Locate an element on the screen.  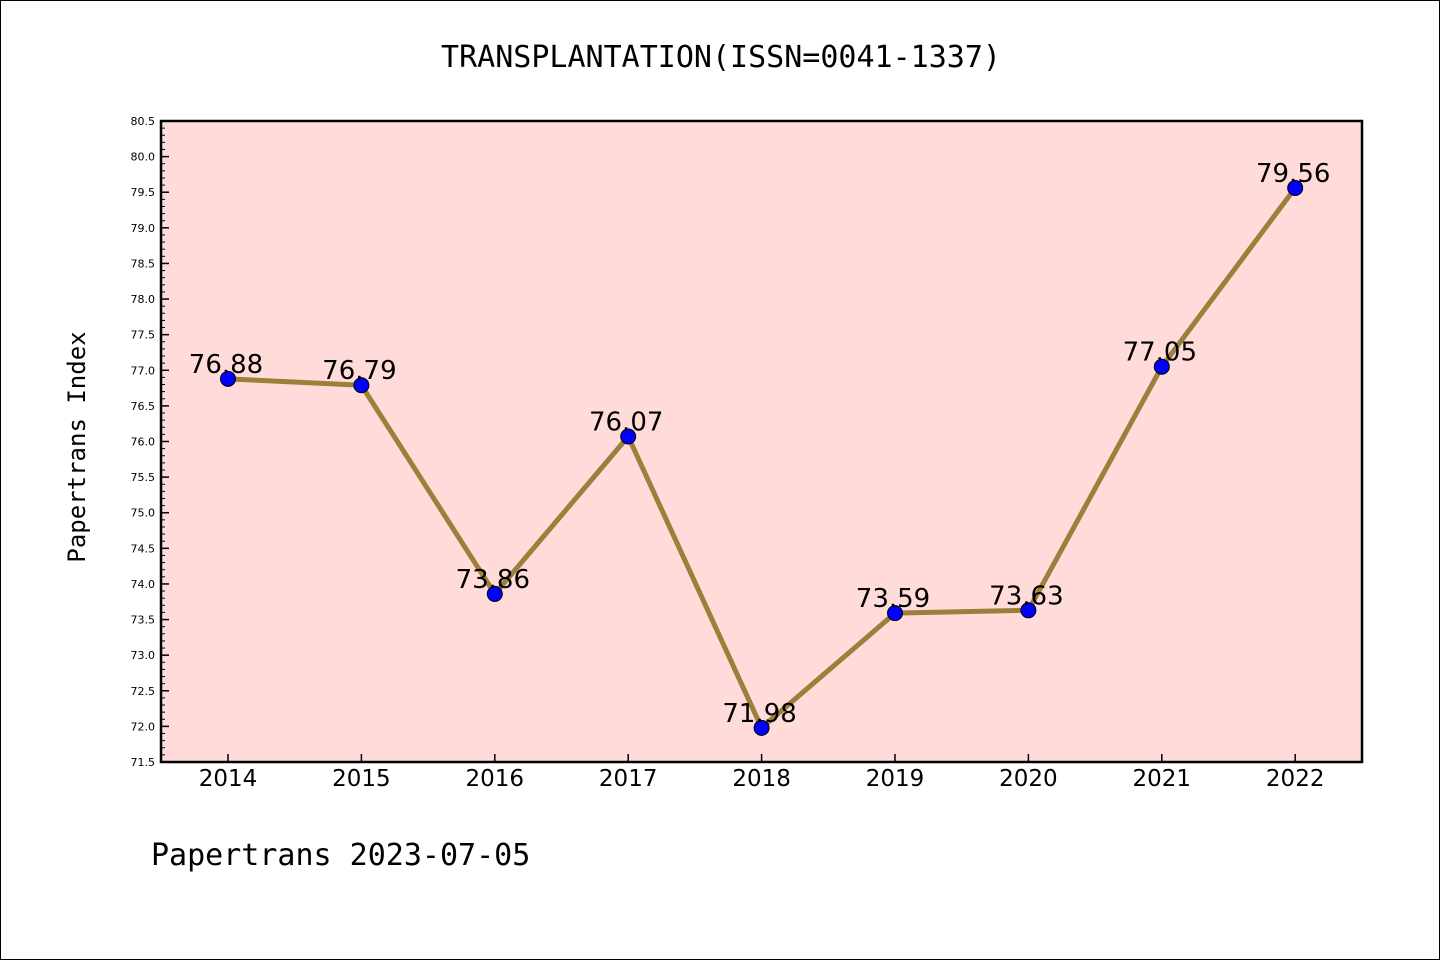
x-tick-label: 2020 is located at coordinates (1028, 779).